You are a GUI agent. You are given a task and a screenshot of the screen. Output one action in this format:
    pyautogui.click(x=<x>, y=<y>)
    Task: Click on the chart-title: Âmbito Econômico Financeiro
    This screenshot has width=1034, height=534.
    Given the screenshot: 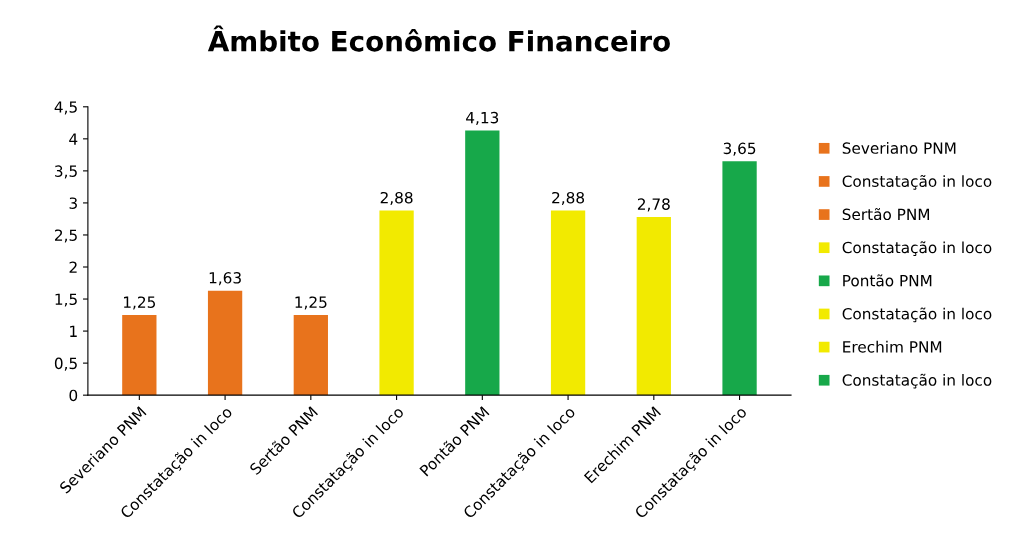 What is the action you would take?
    pyautogui.click(x=438, y=38)
    